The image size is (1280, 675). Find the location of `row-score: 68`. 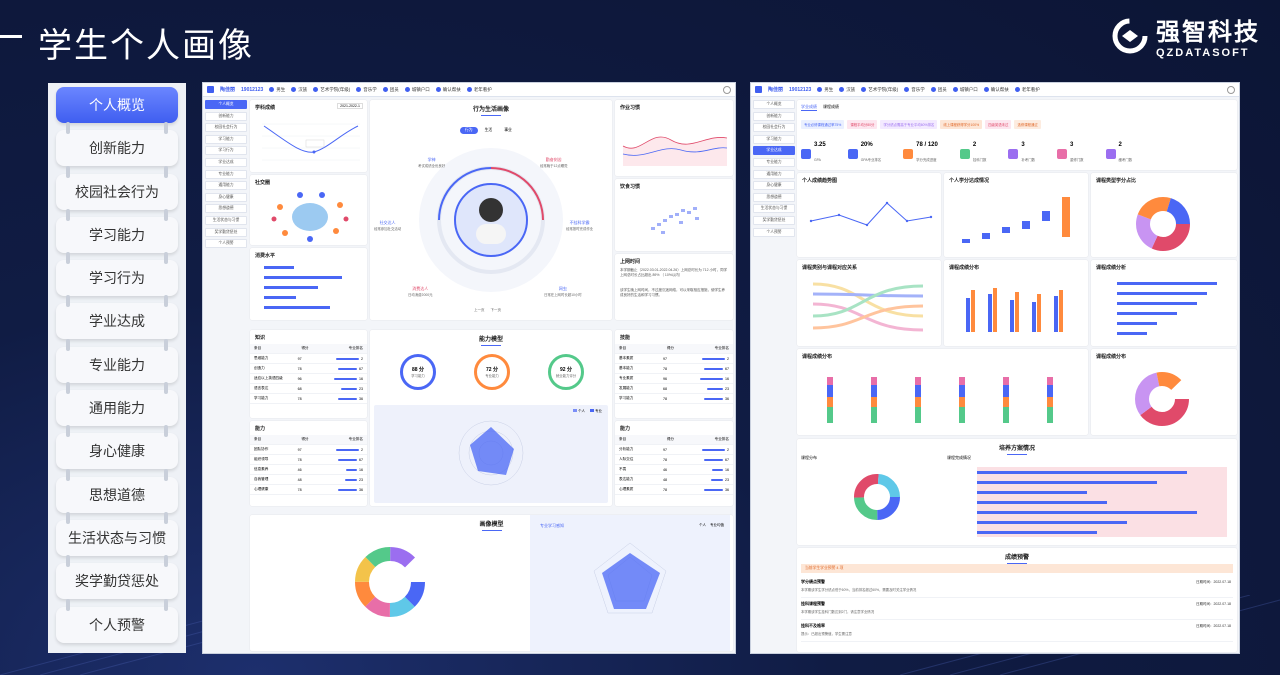

row-score: 68 is located at coordinates (299, 388).